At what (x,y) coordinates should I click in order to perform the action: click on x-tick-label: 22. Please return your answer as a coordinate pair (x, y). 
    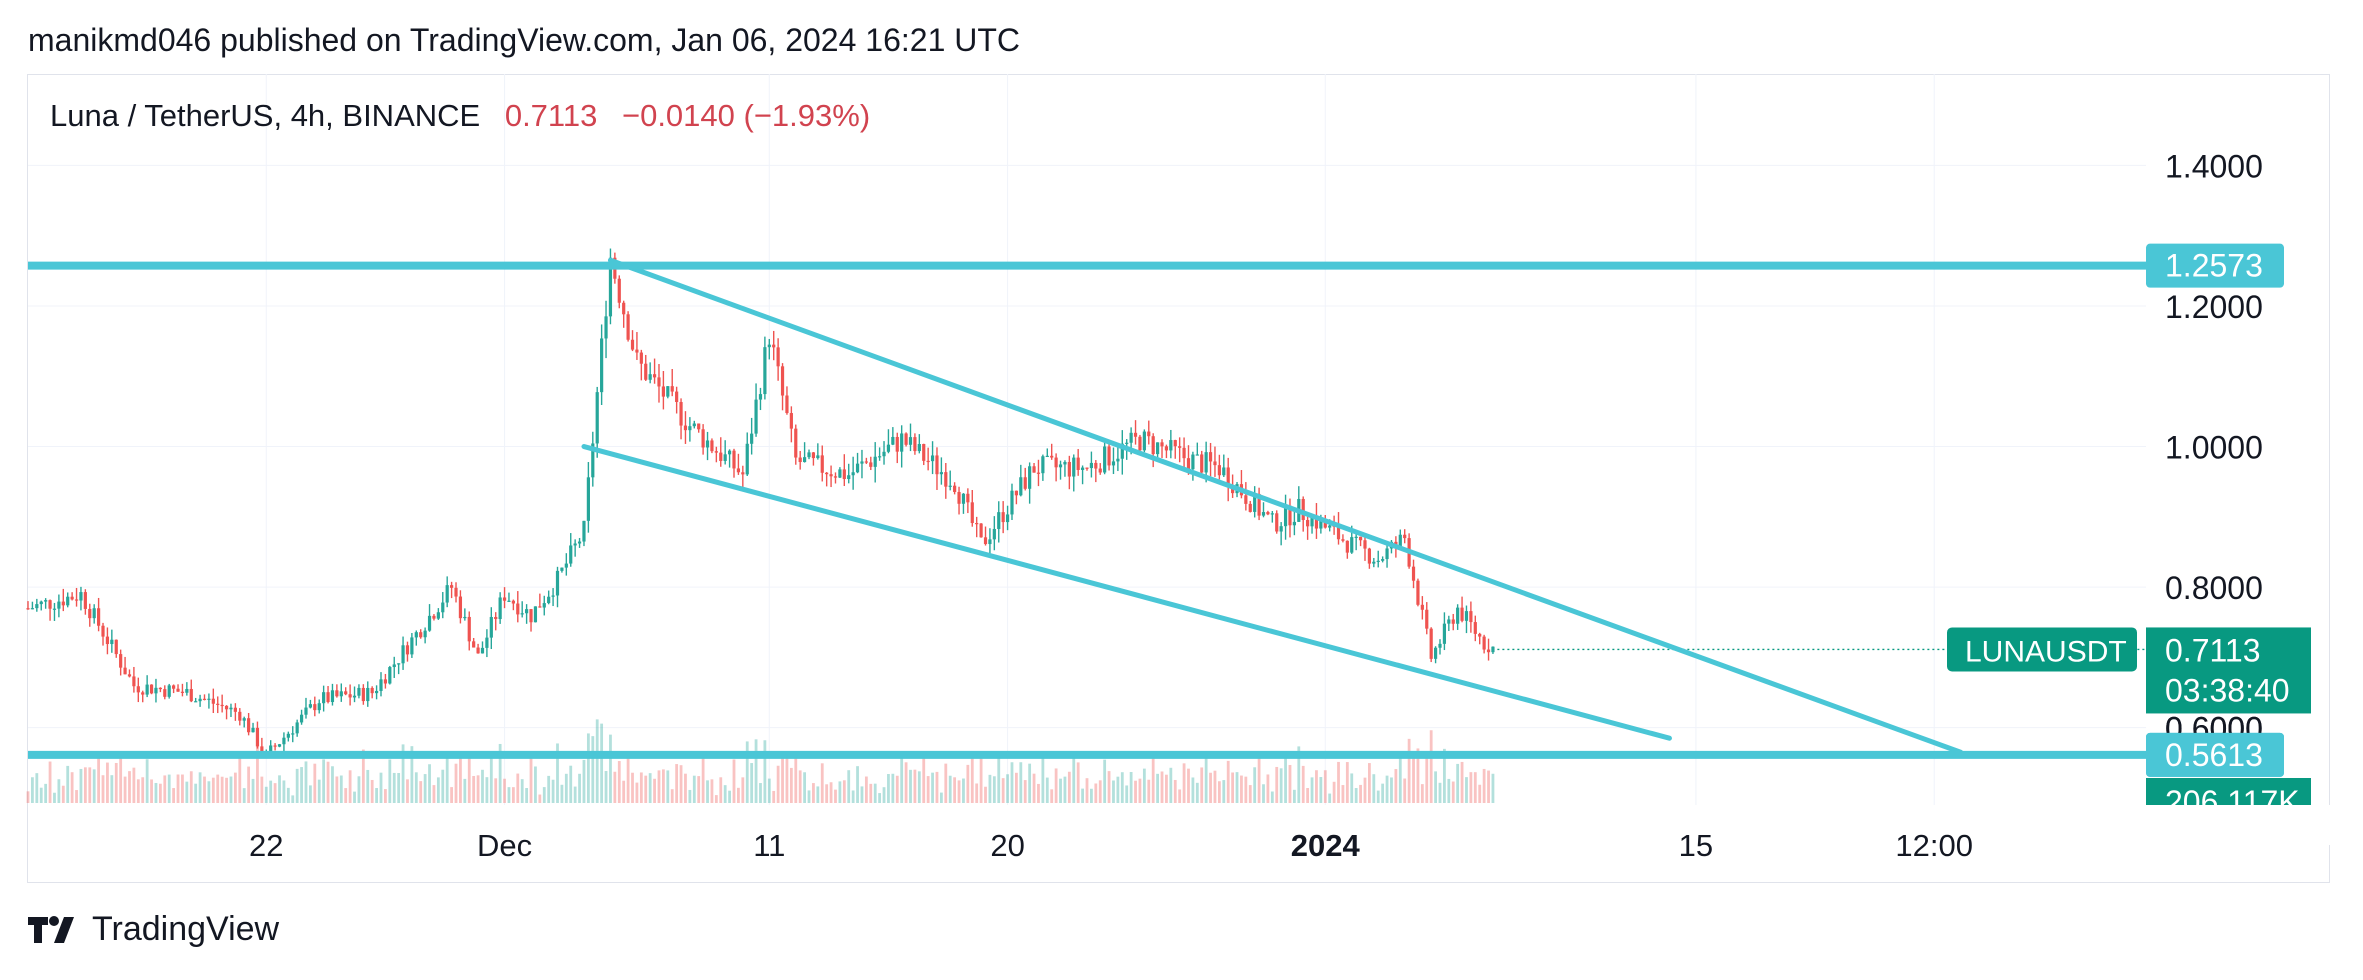
    Looking at the image, I should click on (266, 845).